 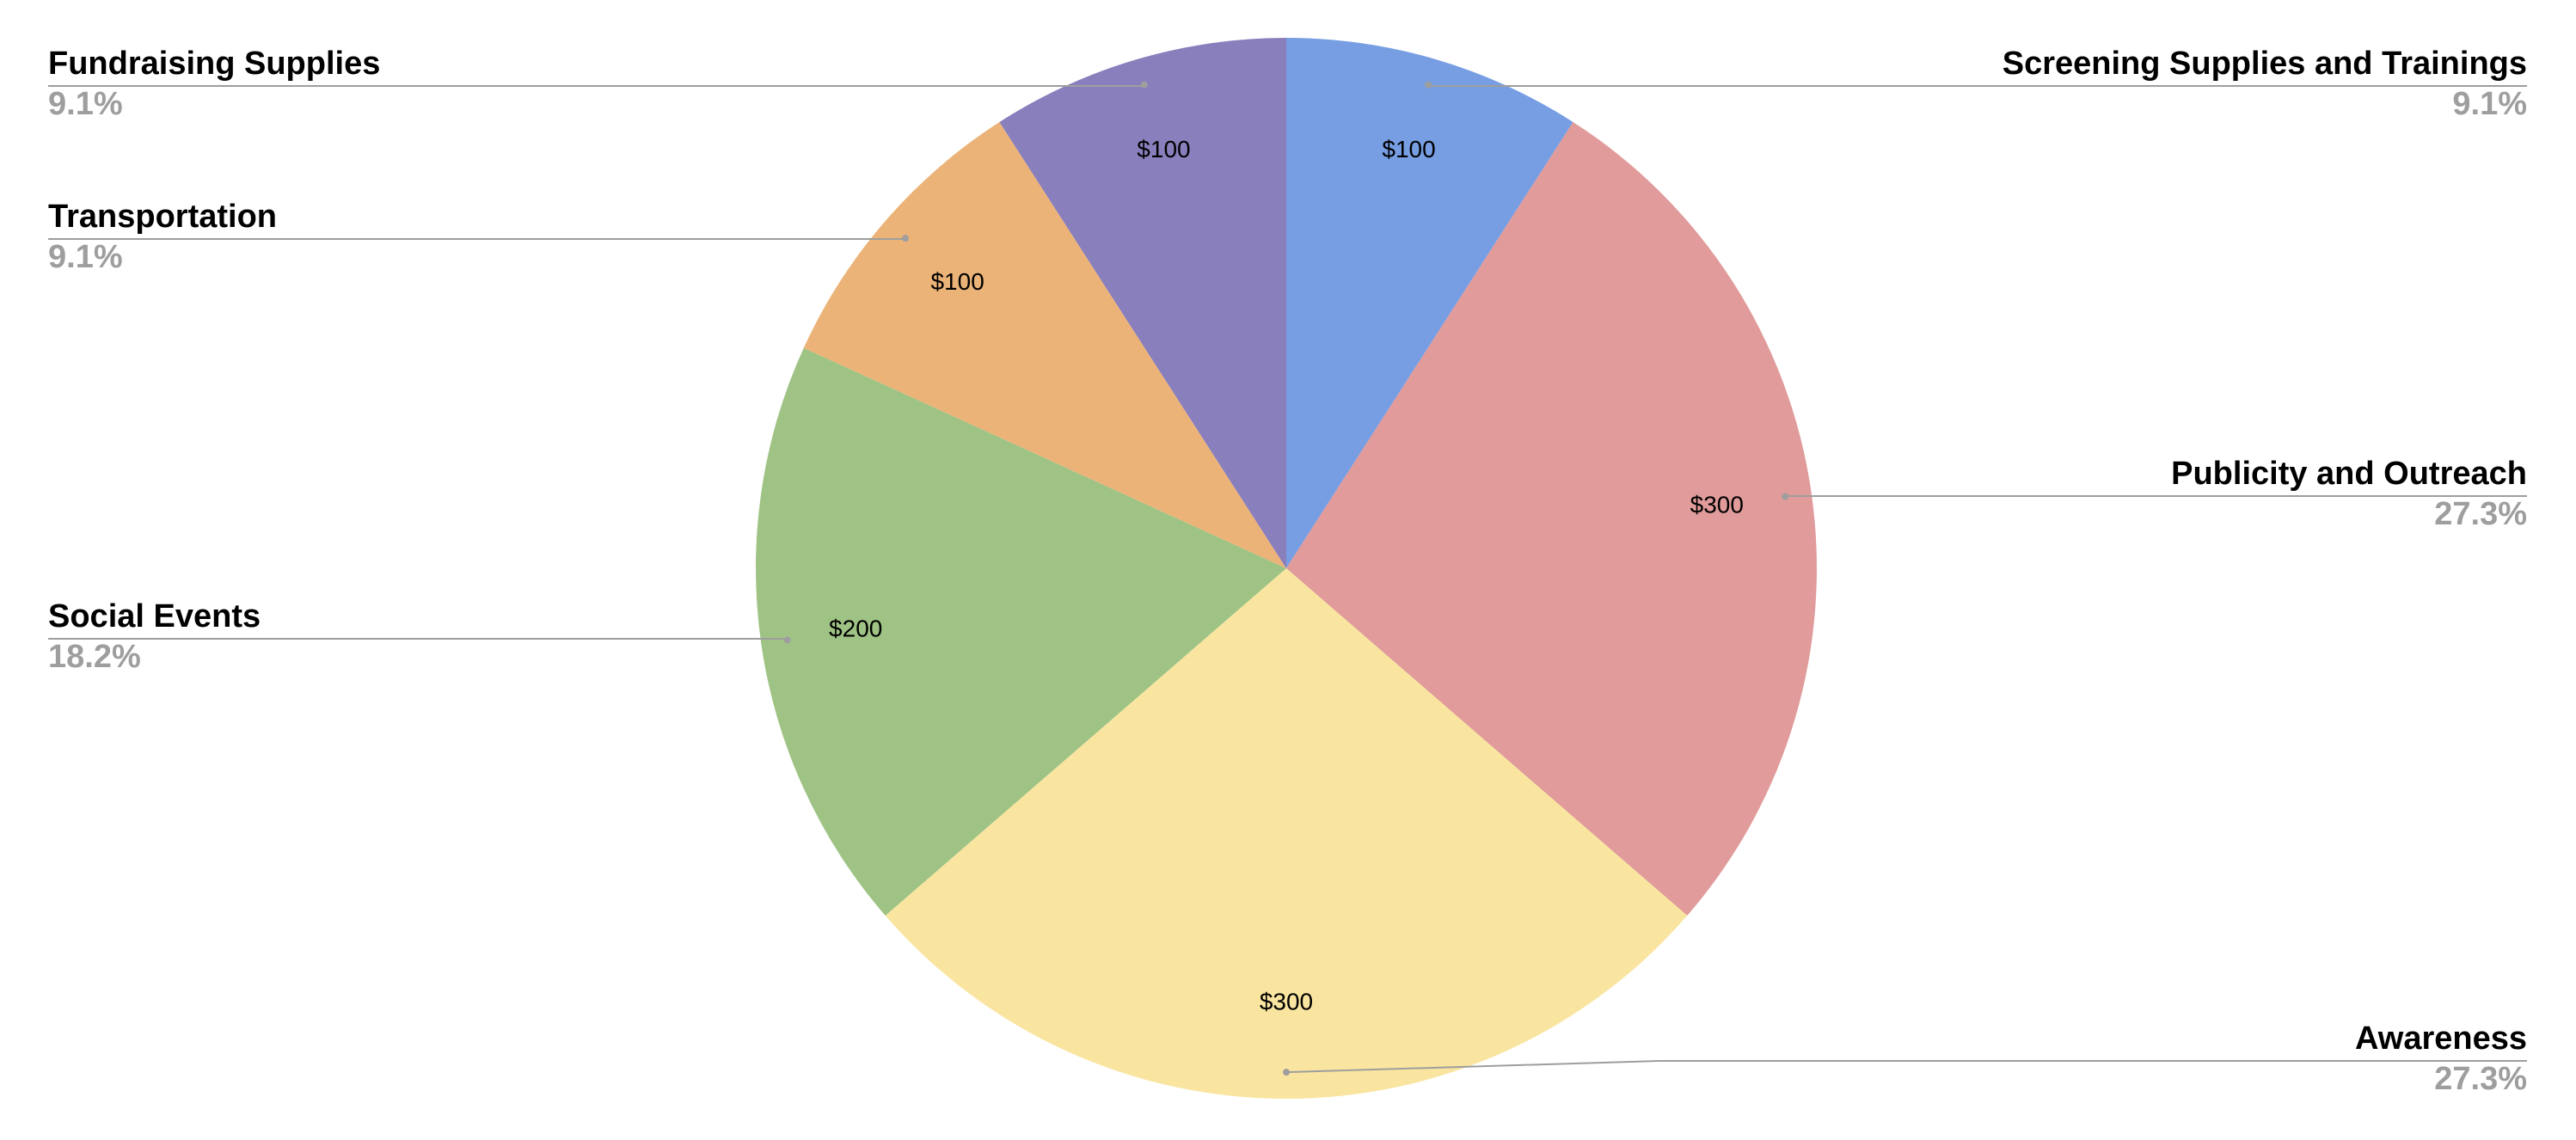 What do you see at coordinates (2441, 1038) in the screenshot?
I see `legend-label: Awareness` at bounding box center [2441, 1038].